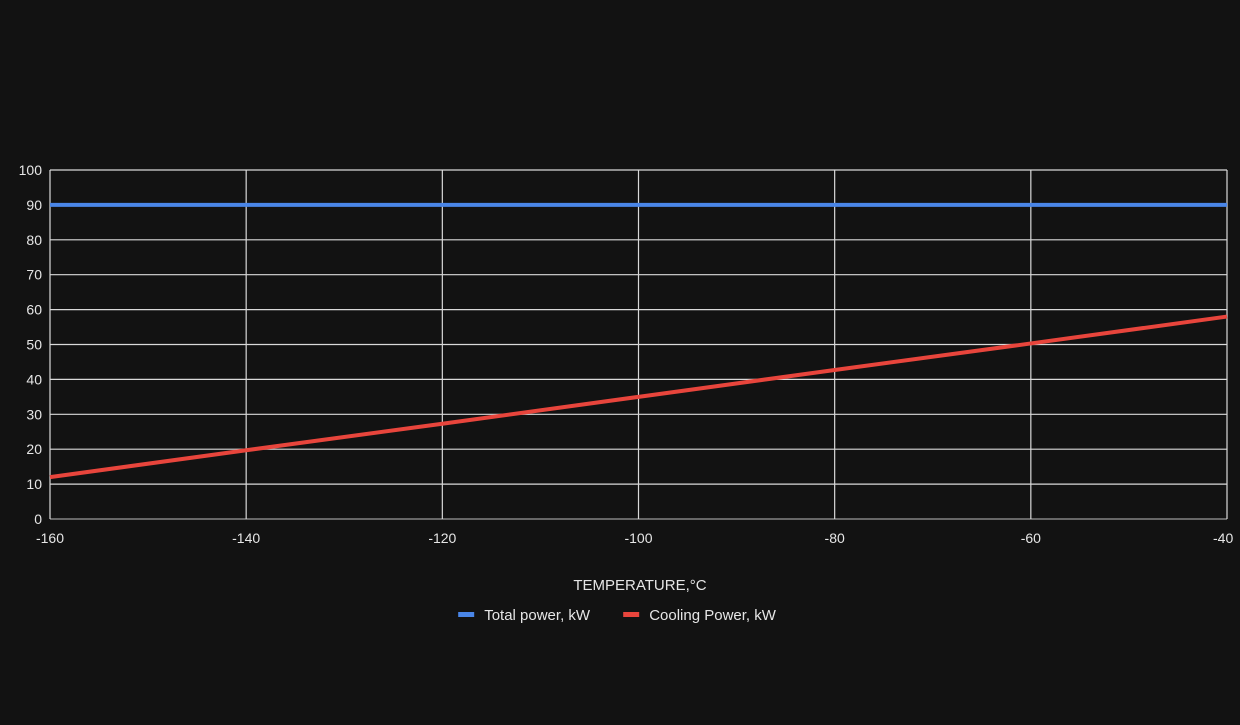 The width and height of the screenshot is (1240, 725). What do you see at coordinates (713, 615) in the screenshot?
I see `legend-label: Cooling Power, kW` at bounding box center [713, 615].